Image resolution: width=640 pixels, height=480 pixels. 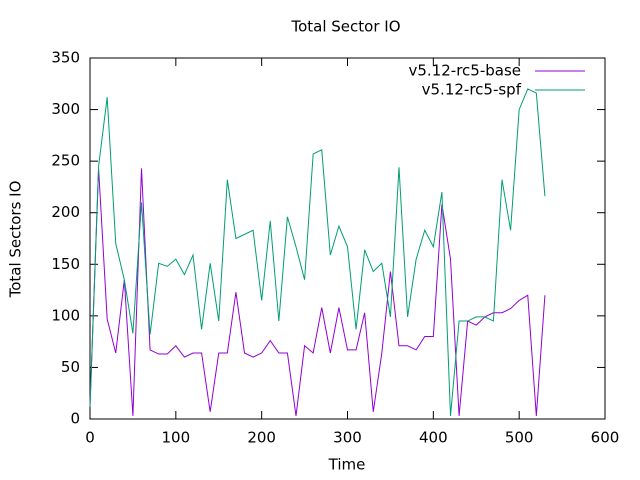 What do you see at coordinates (605, 438) in the screenshot?
I see `x-tick-label: 600` at bounding box center [605, 438].